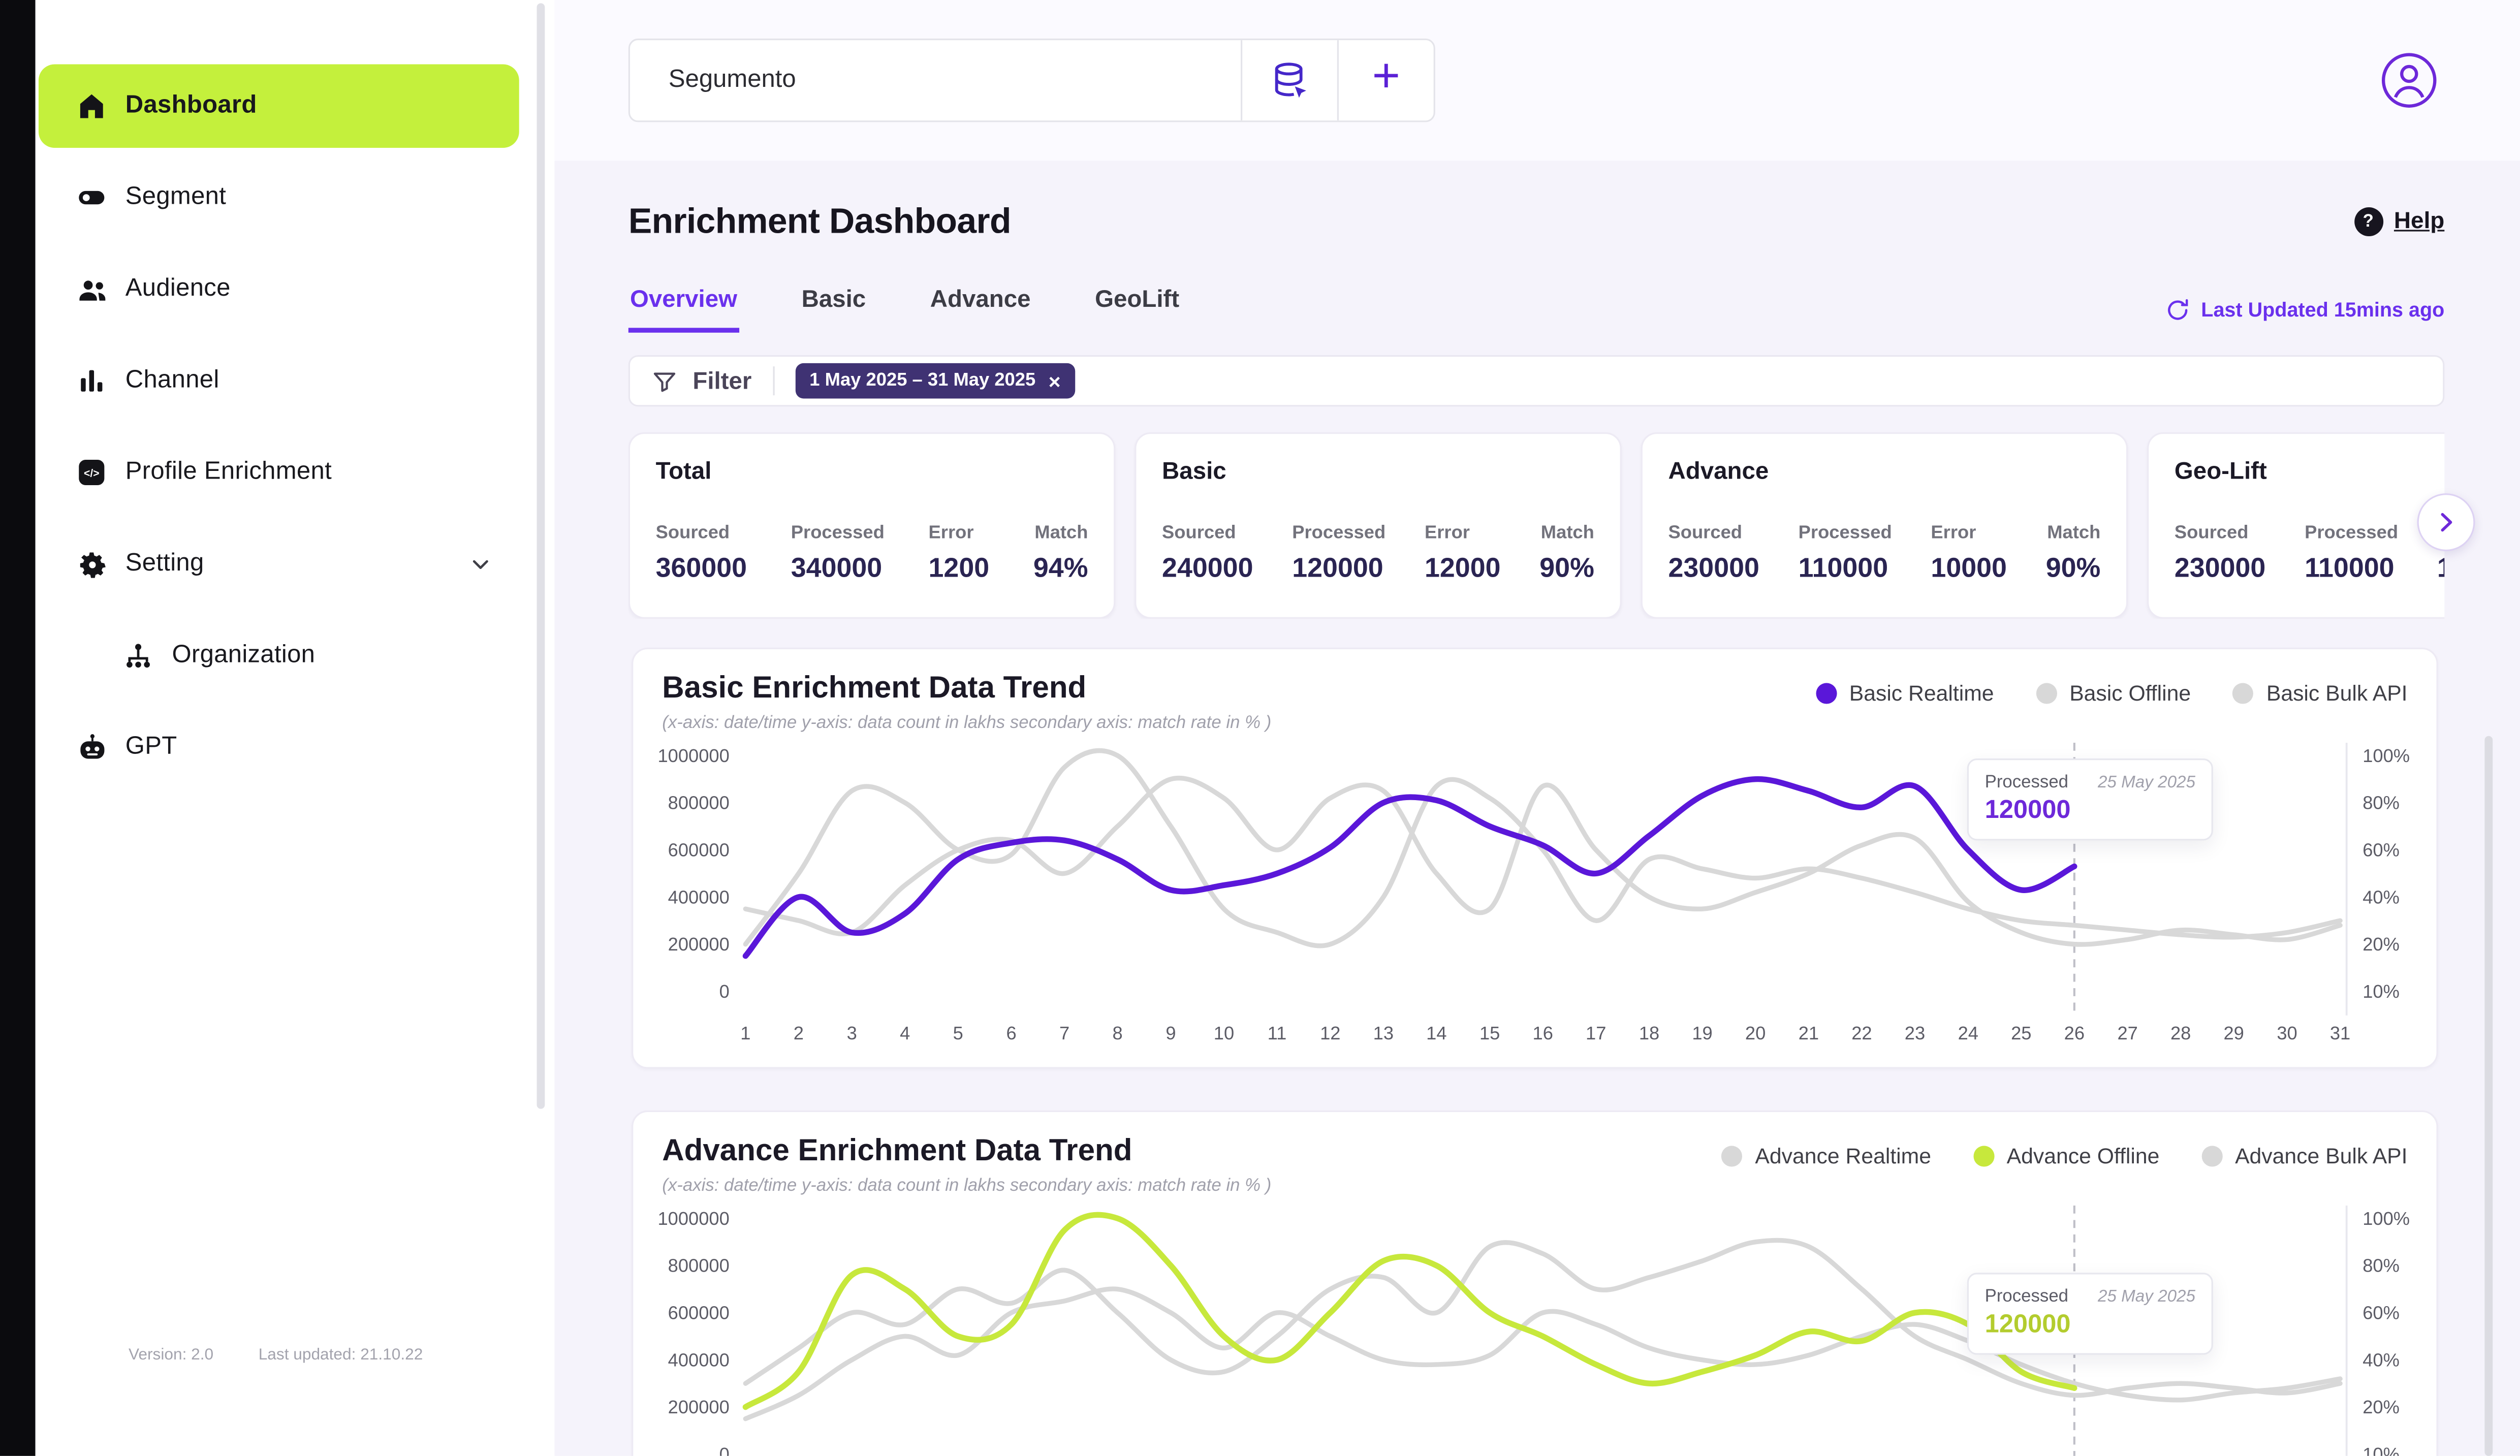  What do you see at coordinates (2381, 1359) in the screenshot?
I see `y2-axis-tick: 40%` at bounding box center [2381, 1359].